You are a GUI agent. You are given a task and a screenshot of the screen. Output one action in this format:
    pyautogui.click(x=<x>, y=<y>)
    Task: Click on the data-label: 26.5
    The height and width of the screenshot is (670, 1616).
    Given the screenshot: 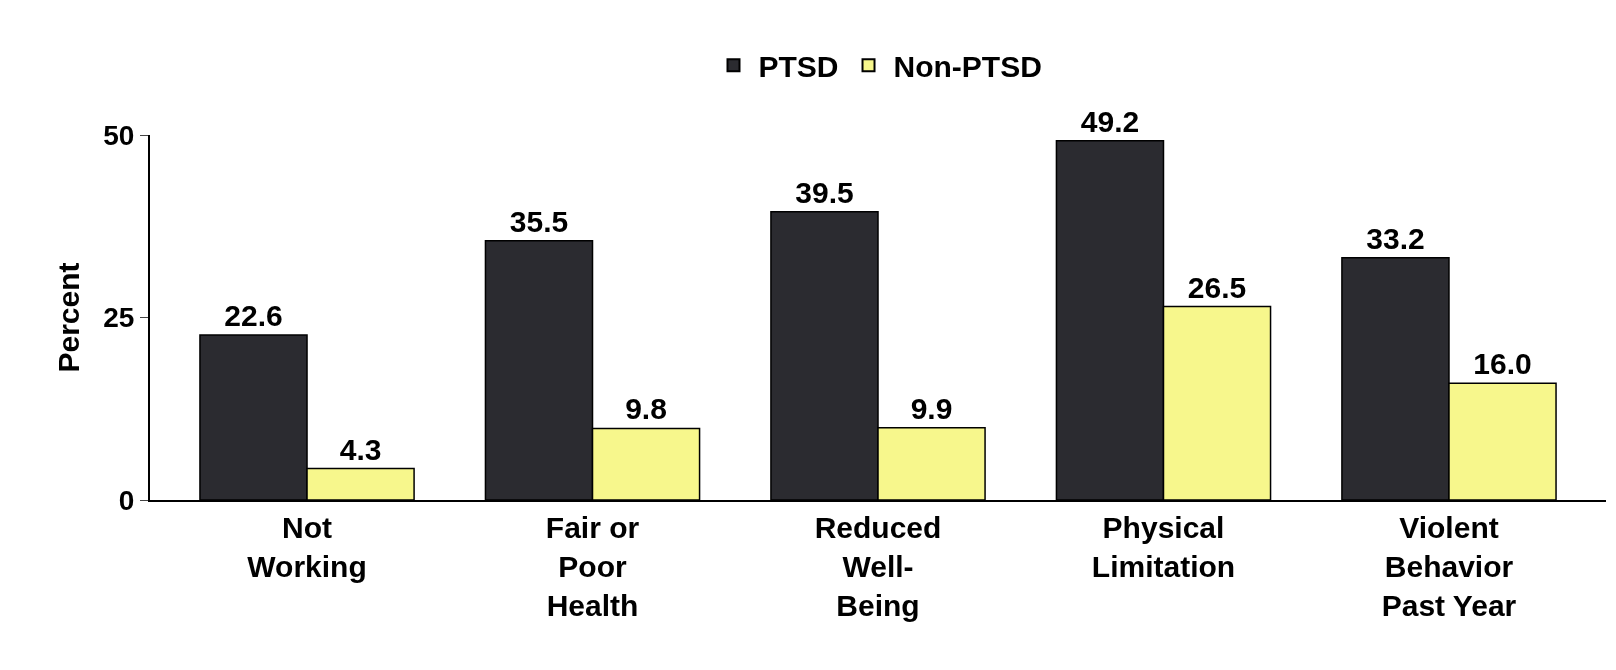 What is the action you would take?
    pyautogui.click(x=1217, y=287)
    